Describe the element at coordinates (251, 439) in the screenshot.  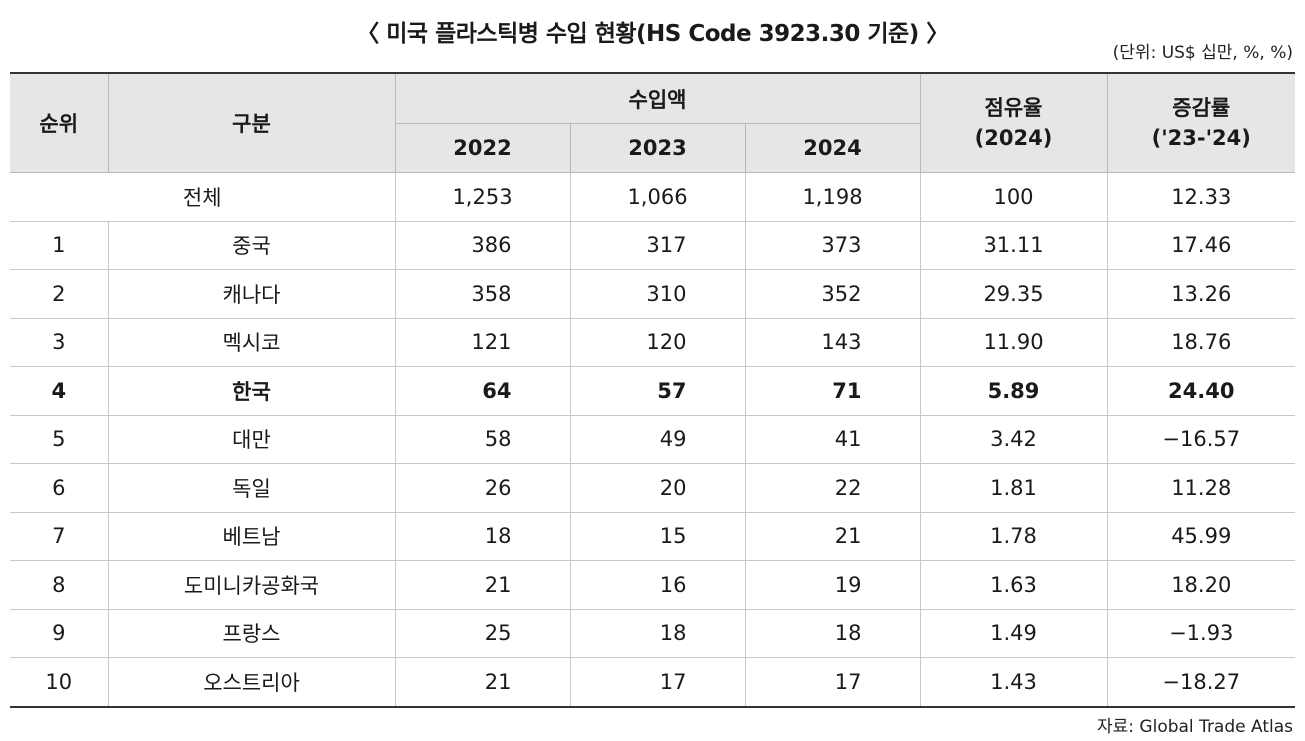
I see `country-cell: 대만` at that location.